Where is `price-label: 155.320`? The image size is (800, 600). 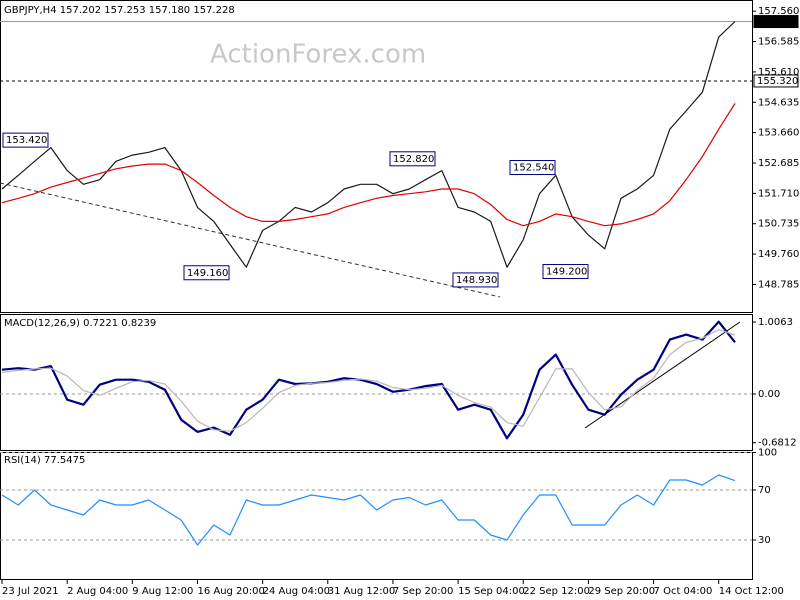
price-label: 155.320 is located at coordinates (777, 81).